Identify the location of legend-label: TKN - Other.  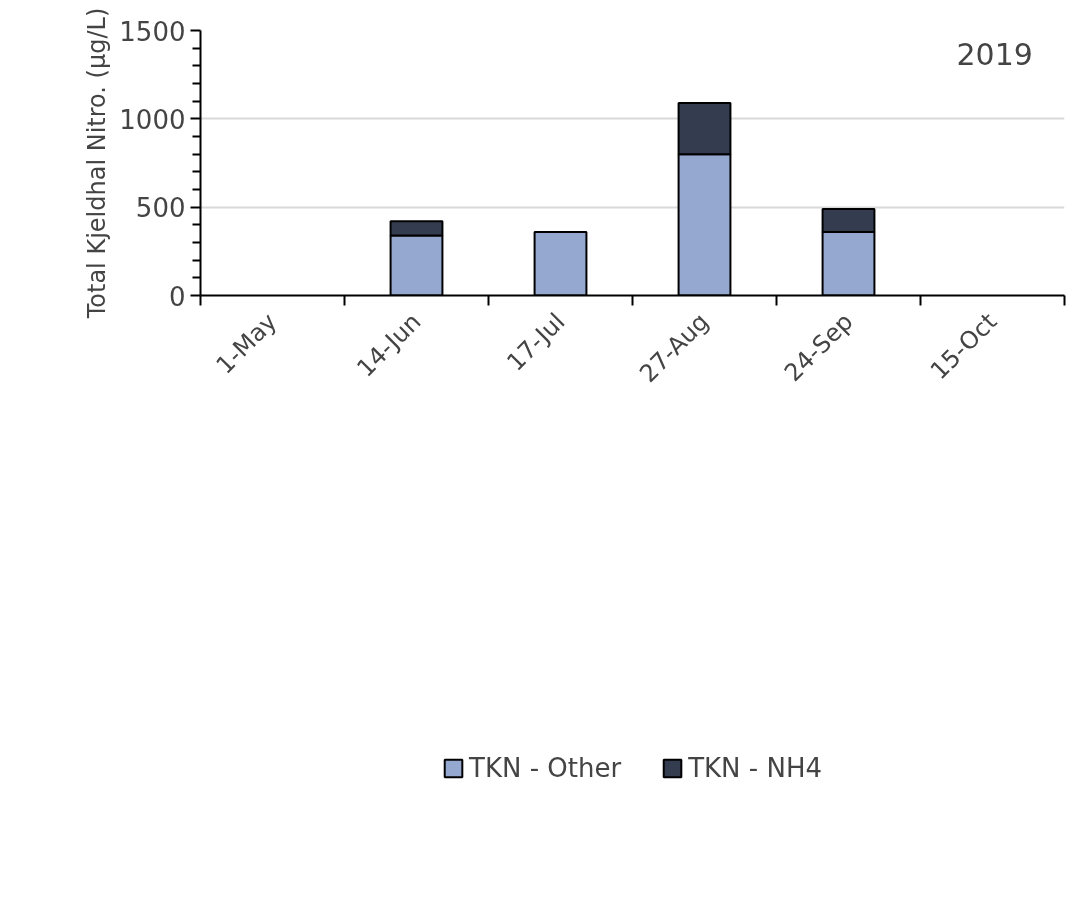
(545, 767).